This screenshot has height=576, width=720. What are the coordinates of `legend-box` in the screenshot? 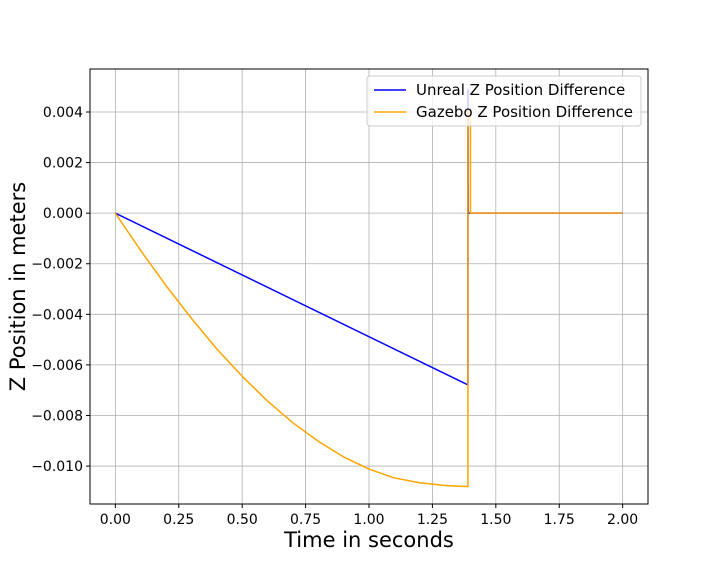 It's located at (504, 101).